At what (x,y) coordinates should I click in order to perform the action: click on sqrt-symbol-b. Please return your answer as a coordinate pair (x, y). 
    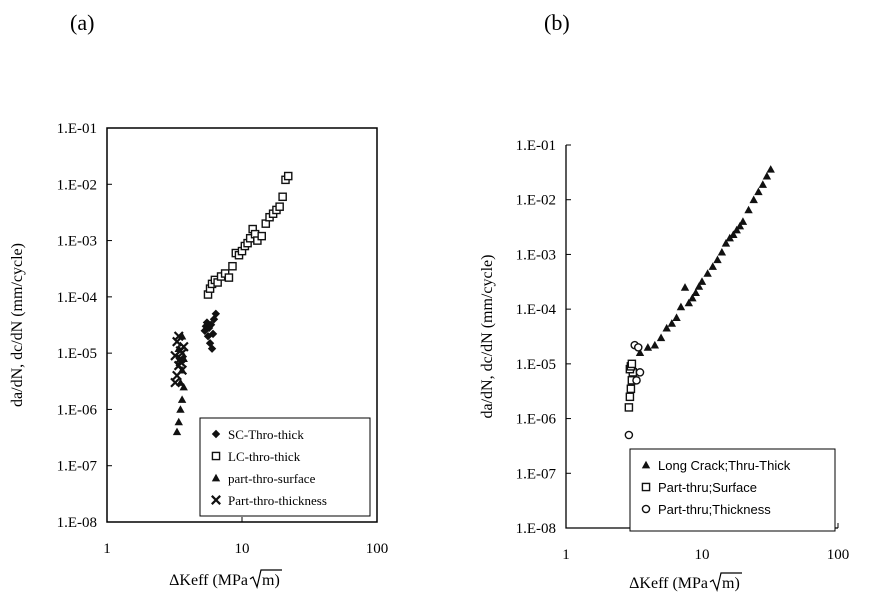
    Looking at the image, I should click on (725, 582).